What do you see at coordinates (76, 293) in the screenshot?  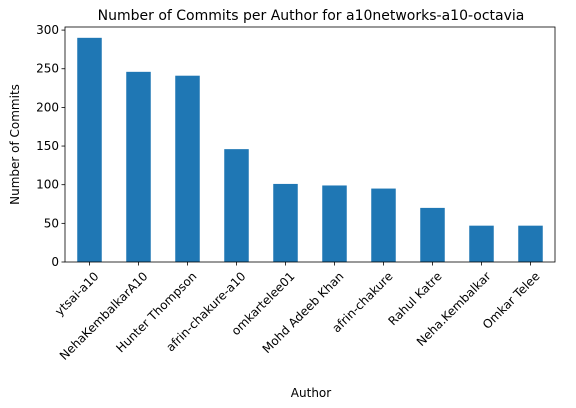 I see `x-tick-label: ytsai-a10` at bounding box center [76, 293].